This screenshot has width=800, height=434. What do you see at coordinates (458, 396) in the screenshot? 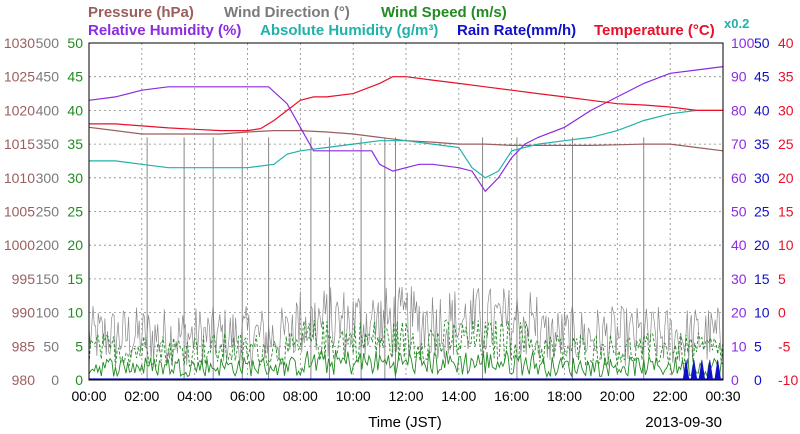
I see `x-tick-label: 14:00` at bounding box center [458, 396].